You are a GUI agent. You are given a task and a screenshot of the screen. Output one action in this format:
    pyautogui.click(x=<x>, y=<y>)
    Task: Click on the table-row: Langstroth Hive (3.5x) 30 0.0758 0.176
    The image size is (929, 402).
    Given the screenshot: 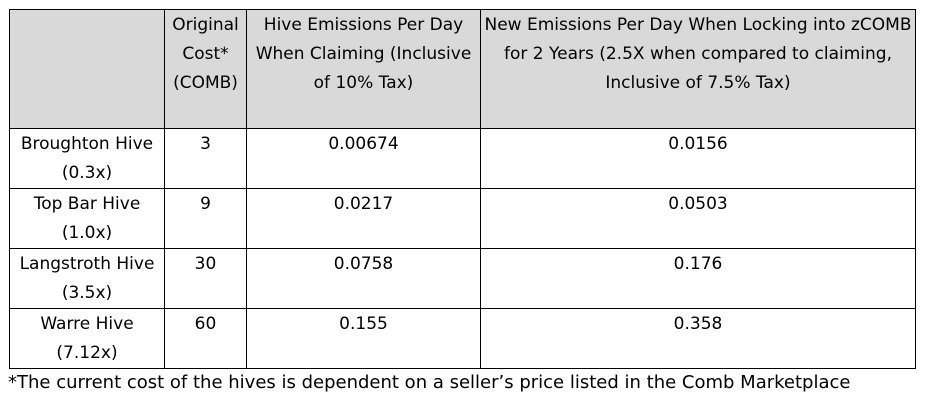 What is the action you would take?
    pyautogui.click(x=462, y=278)
    